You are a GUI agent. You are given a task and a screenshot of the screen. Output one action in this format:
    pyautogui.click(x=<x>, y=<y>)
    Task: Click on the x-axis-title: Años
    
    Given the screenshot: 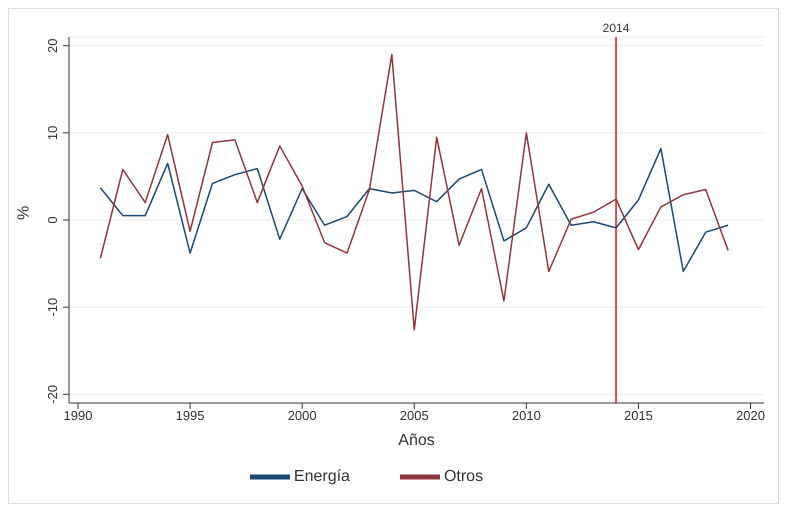 What is the action you would take?
    pyautogui.click(x=416, y=440)
    